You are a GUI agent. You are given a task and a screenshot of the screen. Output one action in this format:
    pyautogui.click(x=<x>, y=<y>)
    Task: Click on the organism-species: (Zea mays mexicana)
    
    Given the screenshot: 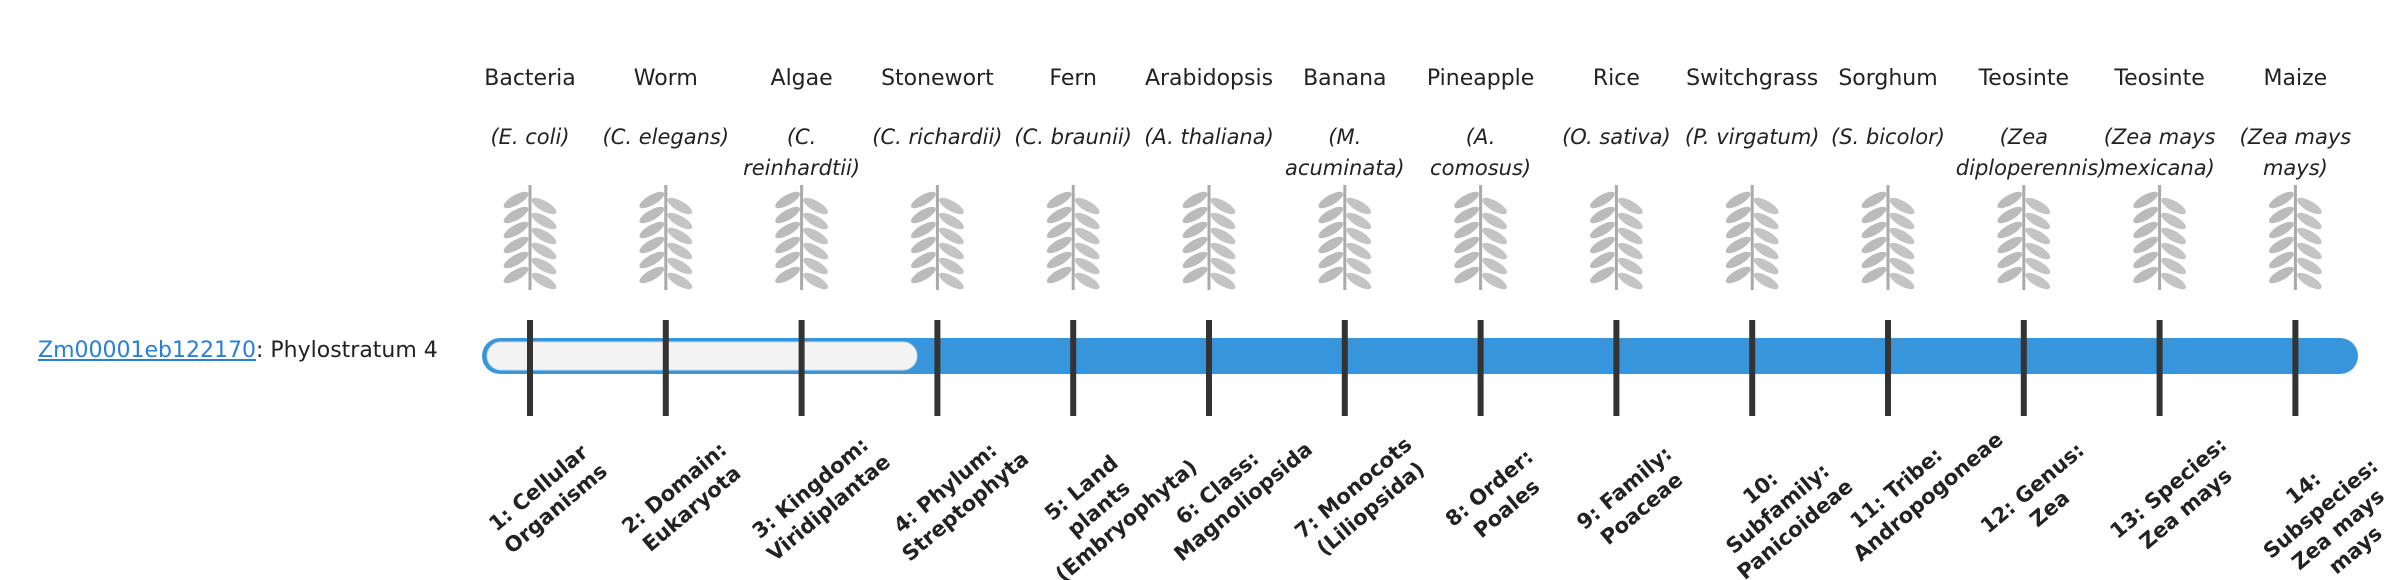 What is the action you would take?
    pyautogui.click(x=2159, y=152)
    